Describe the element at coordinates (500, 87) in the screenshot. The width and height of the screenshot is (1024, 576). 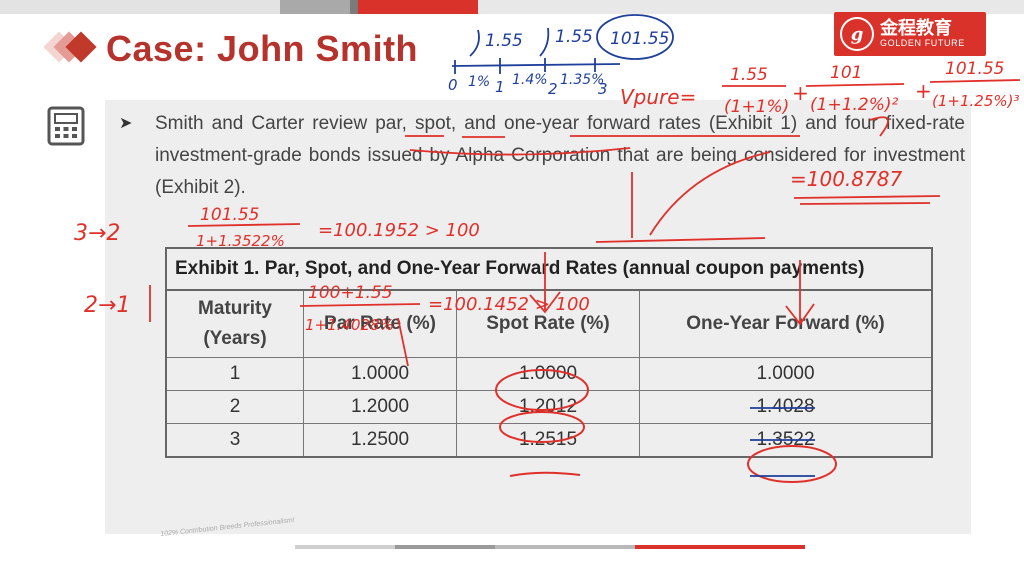
I see `t1-label: 1` at that location.